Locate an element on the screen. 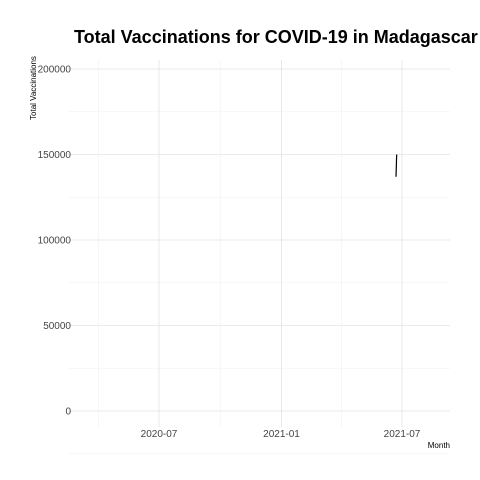  y-axis-ticks: 0 50000 100000 150000 200000 is located at coordinates (55, 241).